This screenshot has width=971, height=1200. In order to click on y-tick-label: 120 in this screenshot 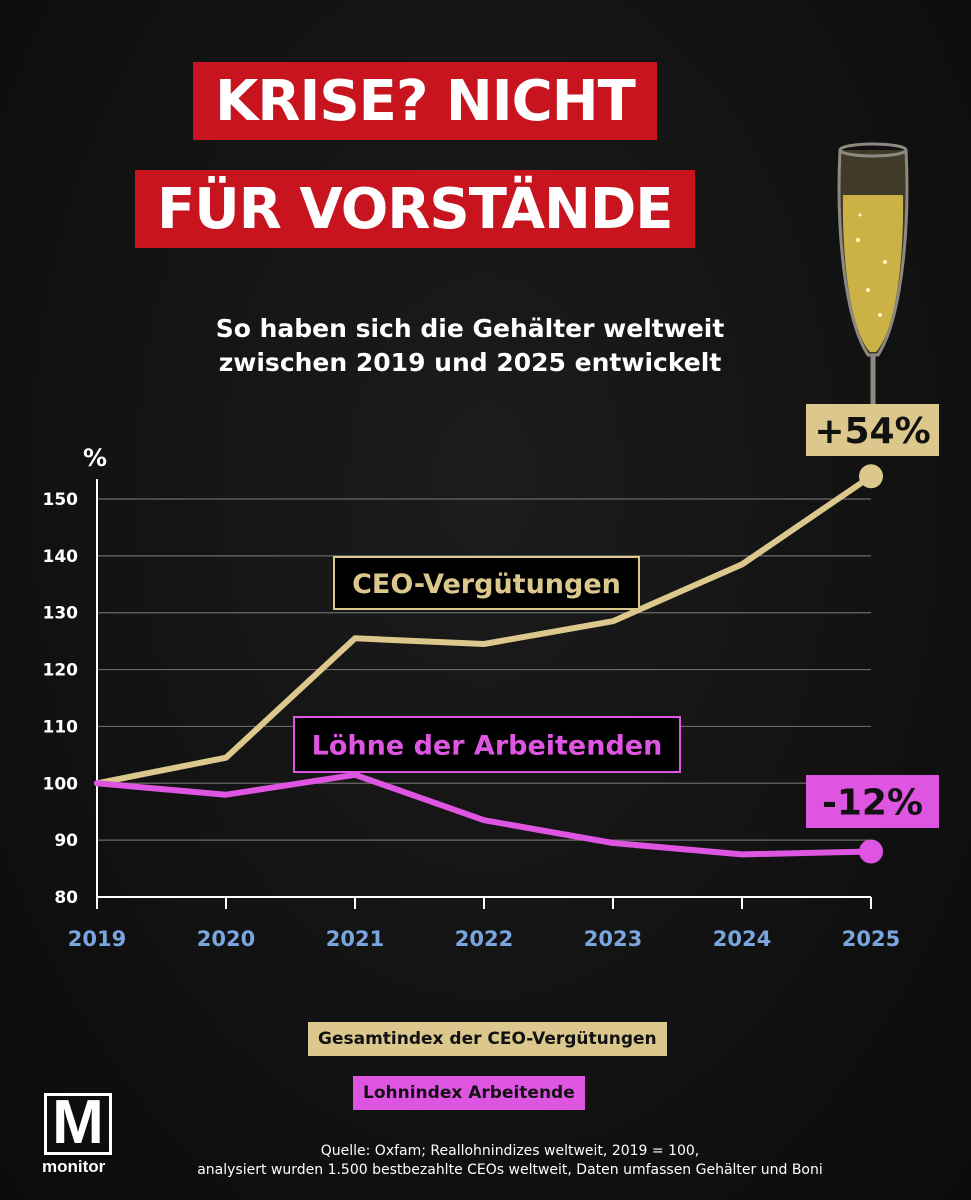, I will do `click(61, 671)`.